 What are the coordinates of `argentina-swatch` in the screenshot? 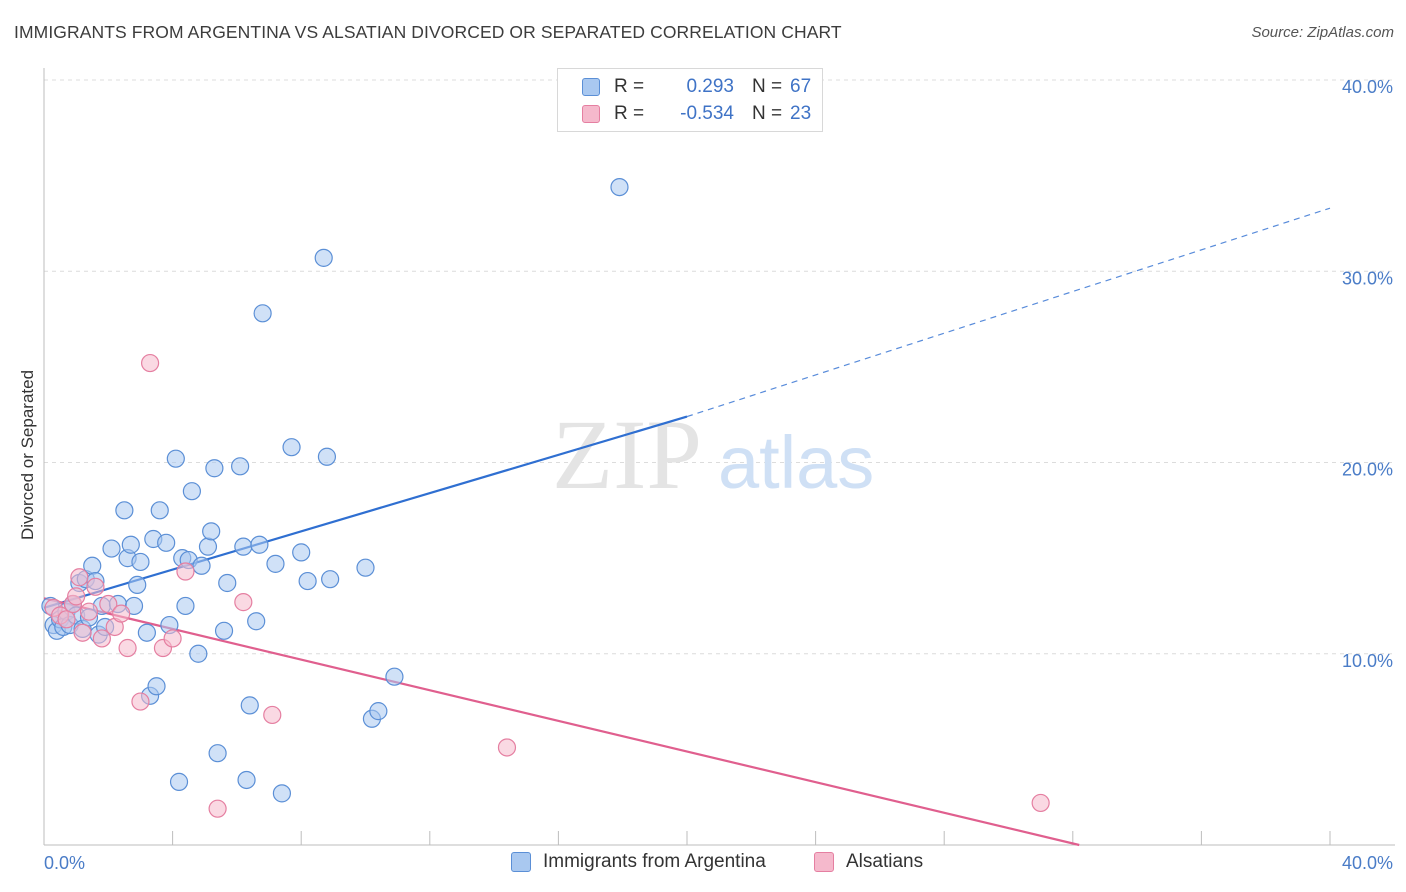 It's located at (591, 87).